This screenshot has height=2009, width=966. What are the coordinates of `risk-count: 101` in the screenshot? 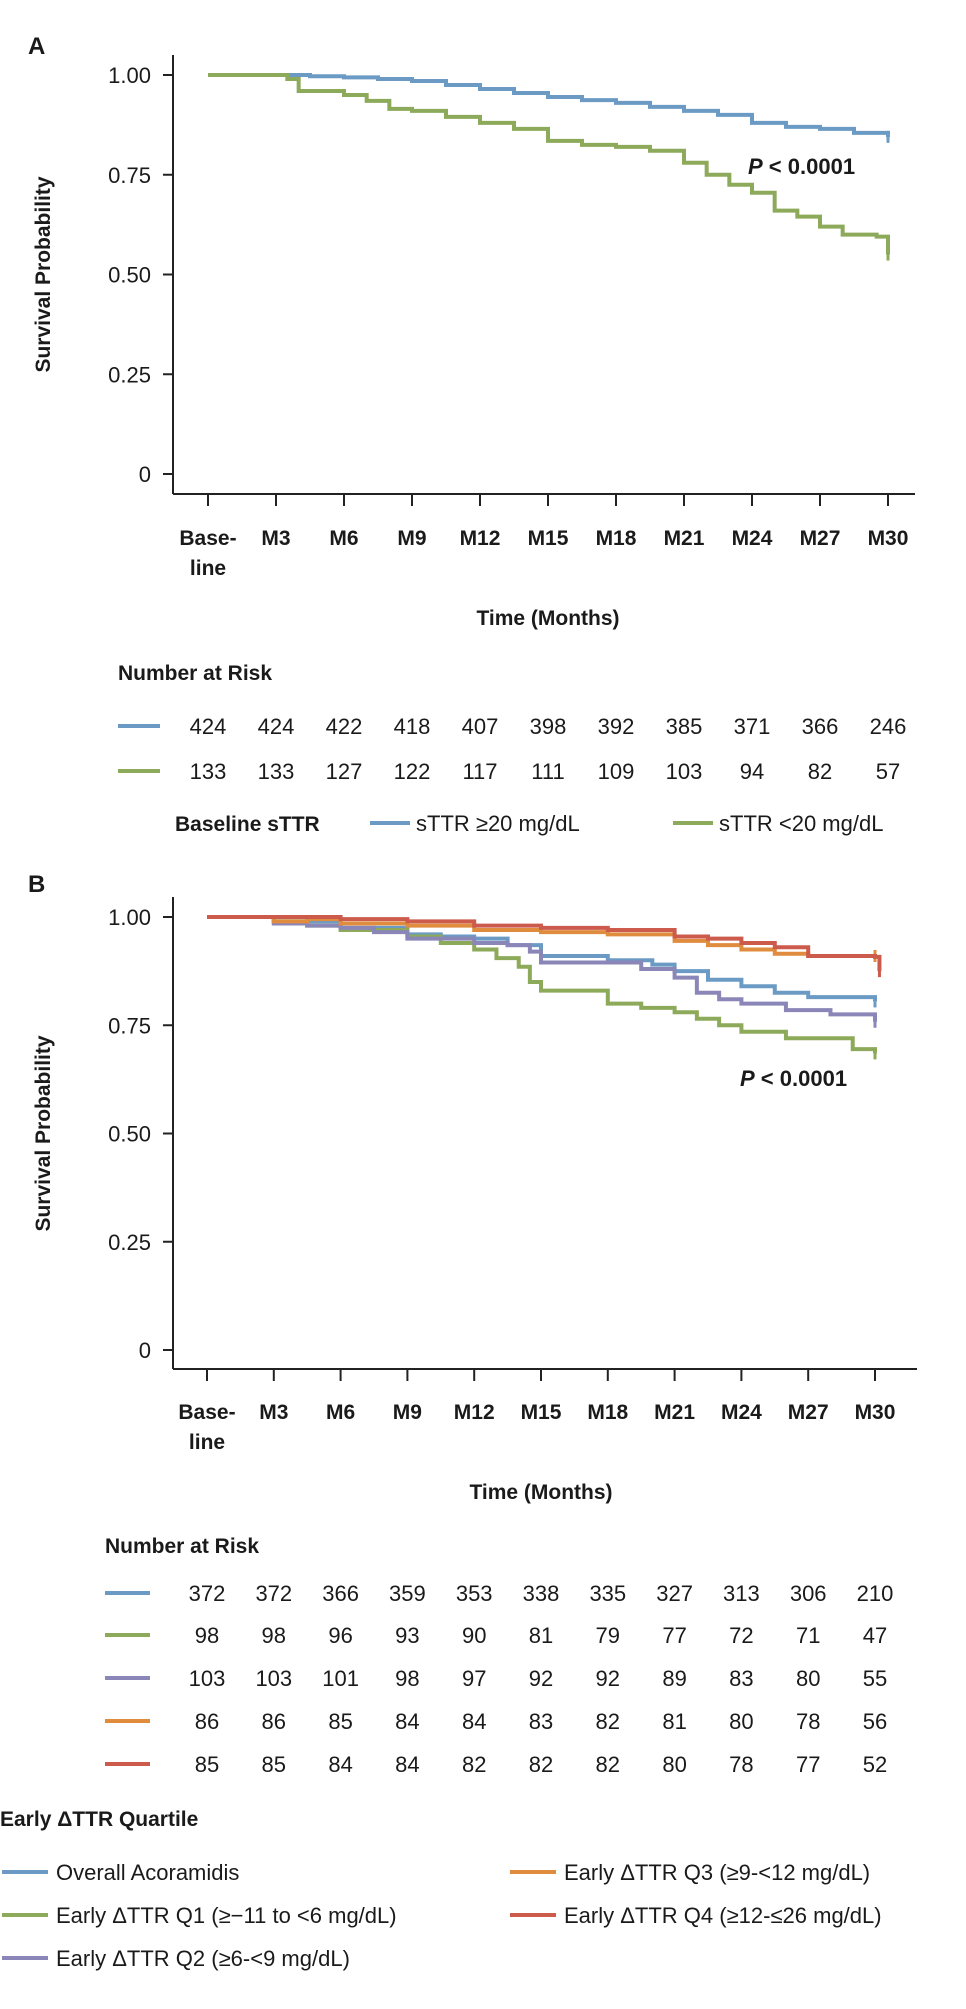 It's located at (340, 1678).